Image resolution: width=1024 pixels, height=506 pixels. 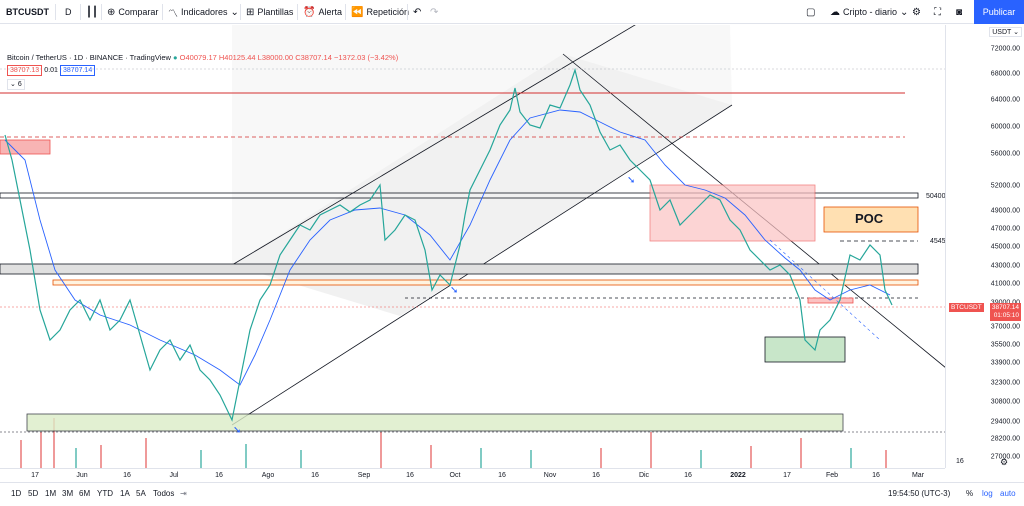 What do you see at coordinates (387, 12) in the screenshot?
I see `replay-label: Repetición` at bounding box center [387, 12].